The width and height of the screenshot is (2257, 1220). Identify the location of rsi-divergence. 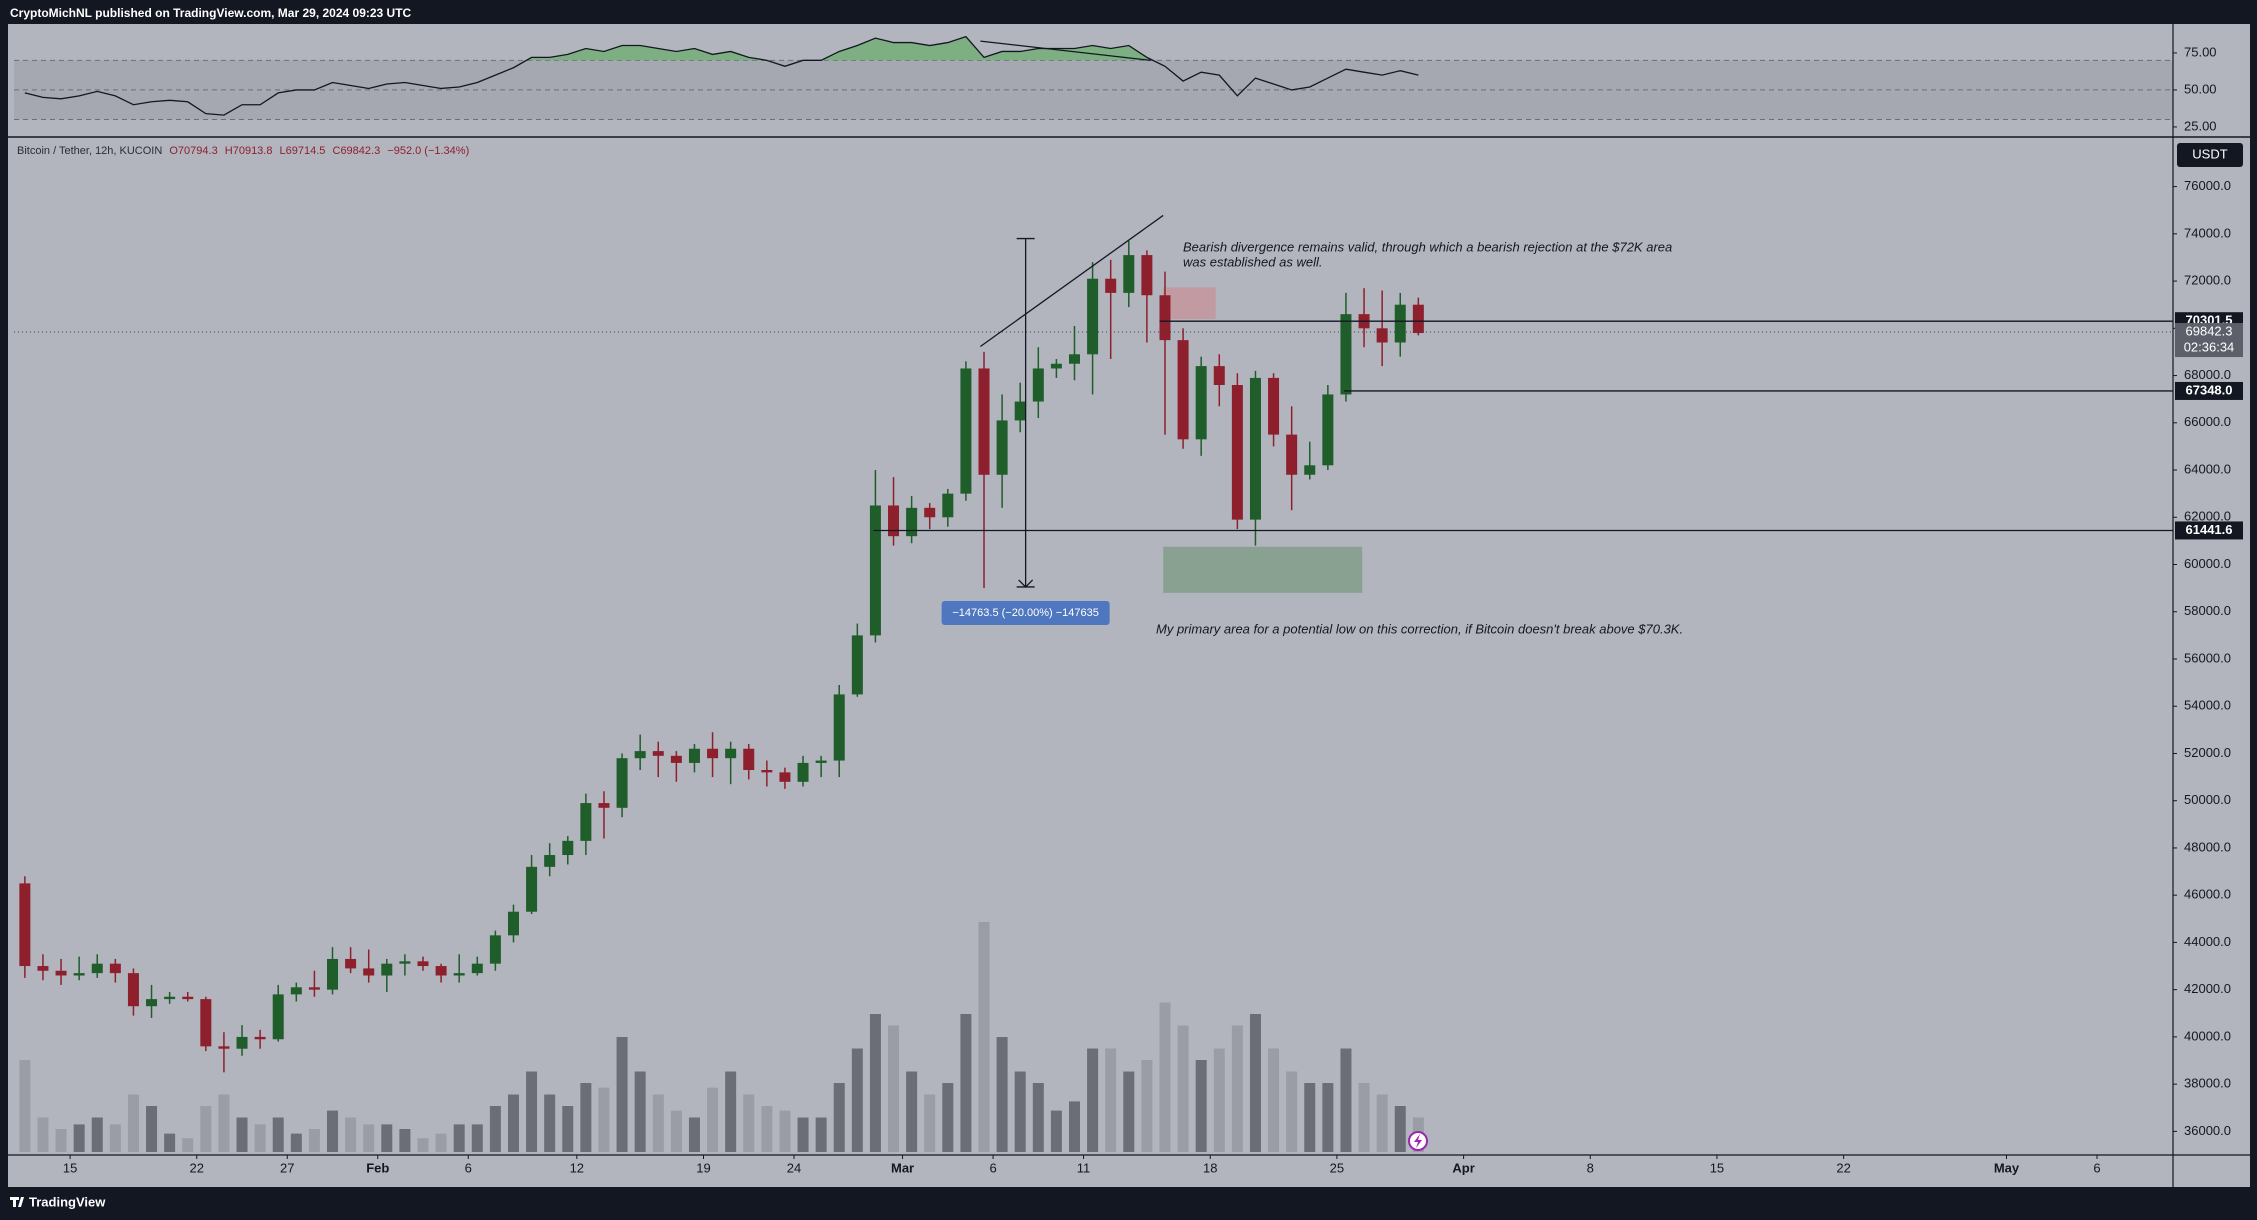
(1065, 50).